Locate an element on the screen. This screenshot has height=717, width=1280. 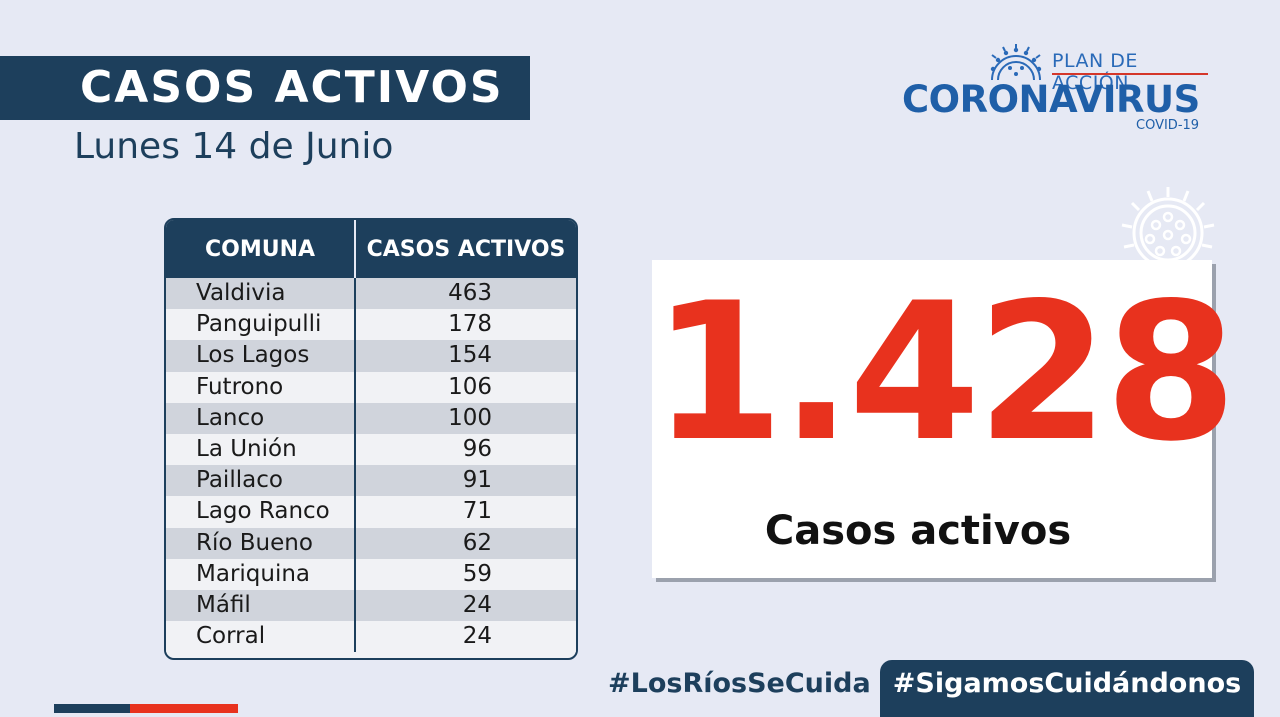
comuna-cell: Lanco is located at coordinates (261, 418).